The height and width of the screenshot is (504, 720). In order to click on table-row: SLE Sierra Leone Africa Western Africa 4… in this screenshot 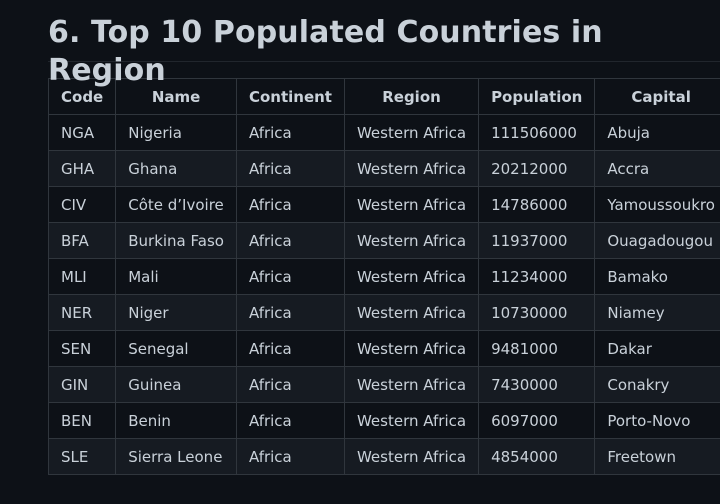, I will do `click(383, 456)`.